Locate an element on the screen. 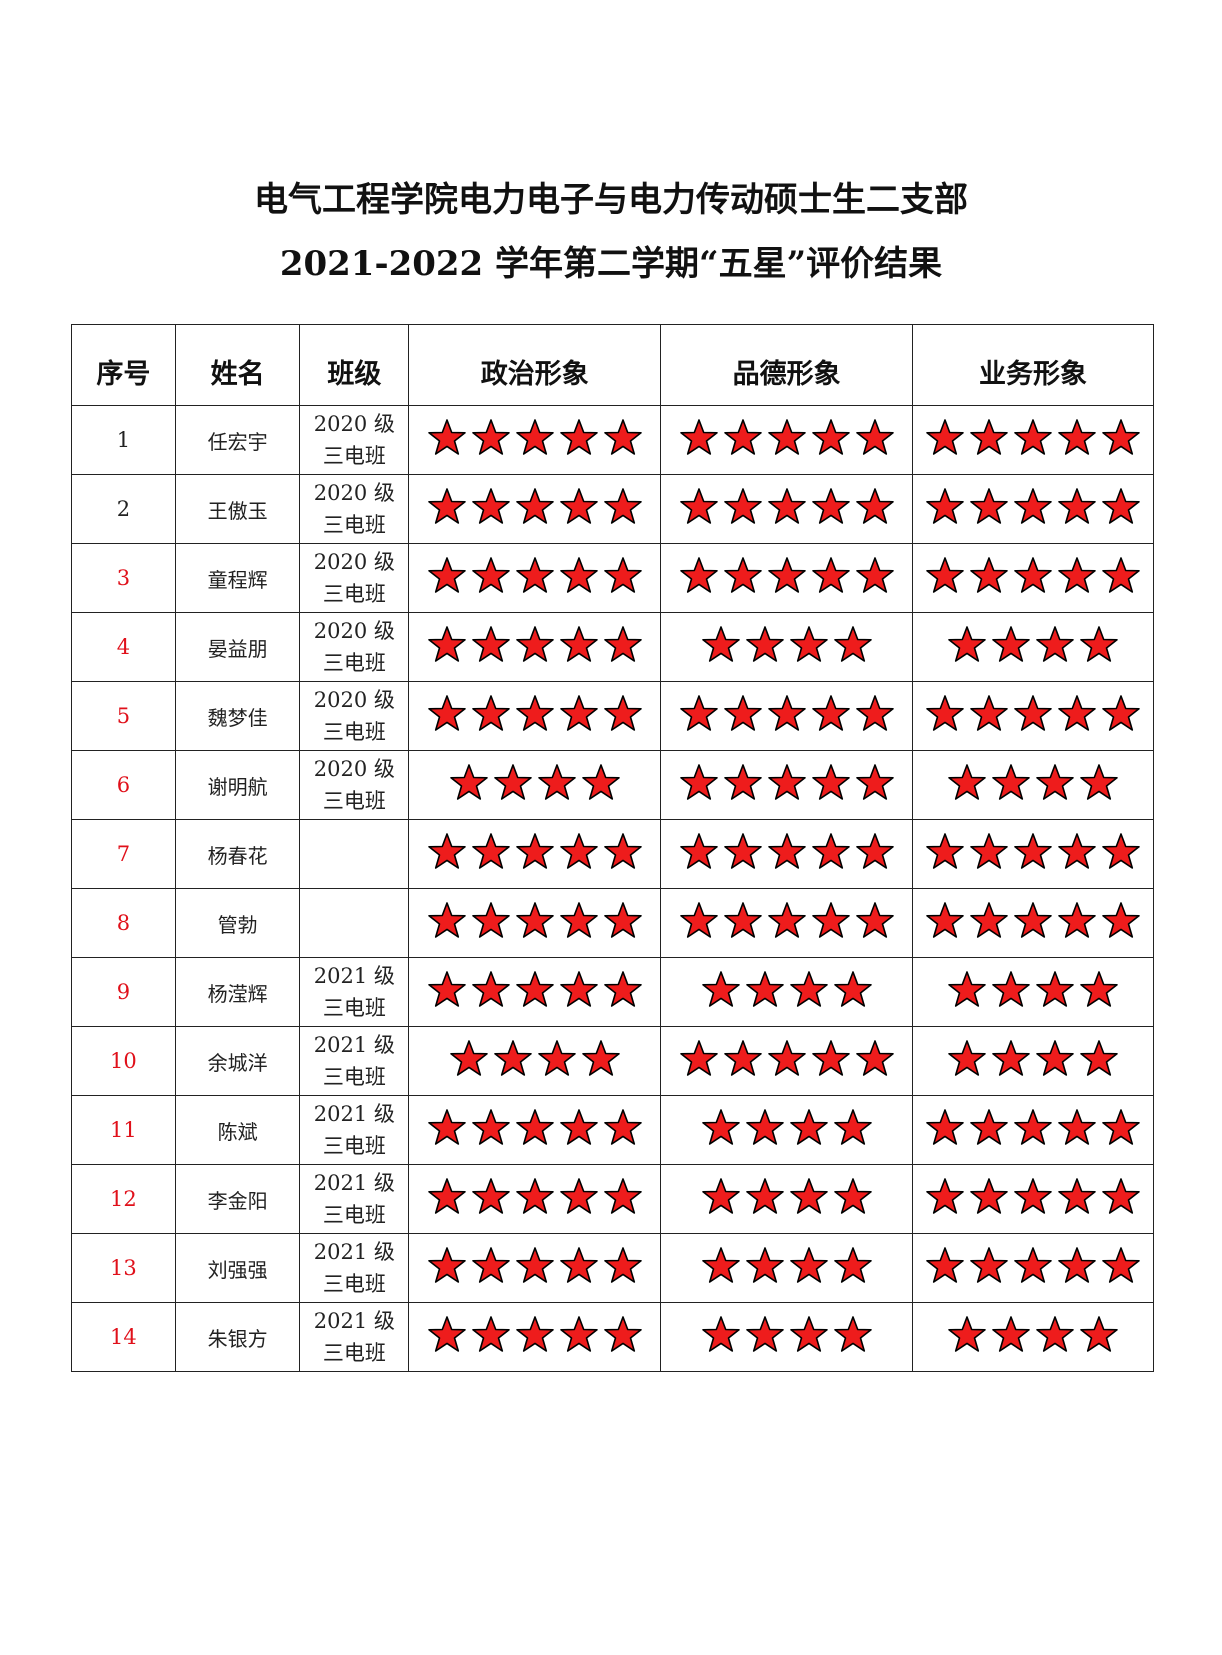 The width and height of the screenshot is (1222, 1655). student-name: 杨滢辉 is located at coordinates (237, 992).